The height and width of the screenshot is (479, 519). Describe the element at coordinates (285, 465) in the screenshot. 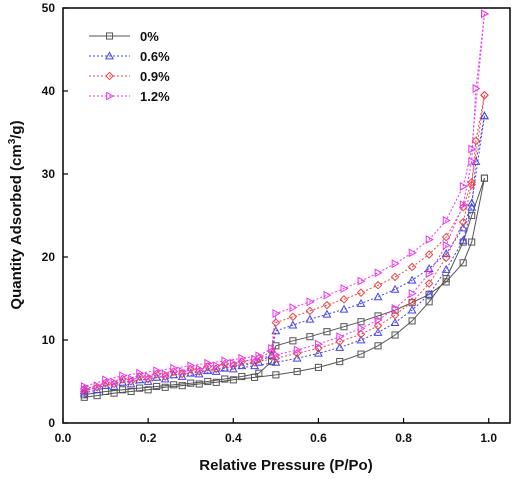

I see `x-axis-title: Relative Pressure (P/Po)` at that location.